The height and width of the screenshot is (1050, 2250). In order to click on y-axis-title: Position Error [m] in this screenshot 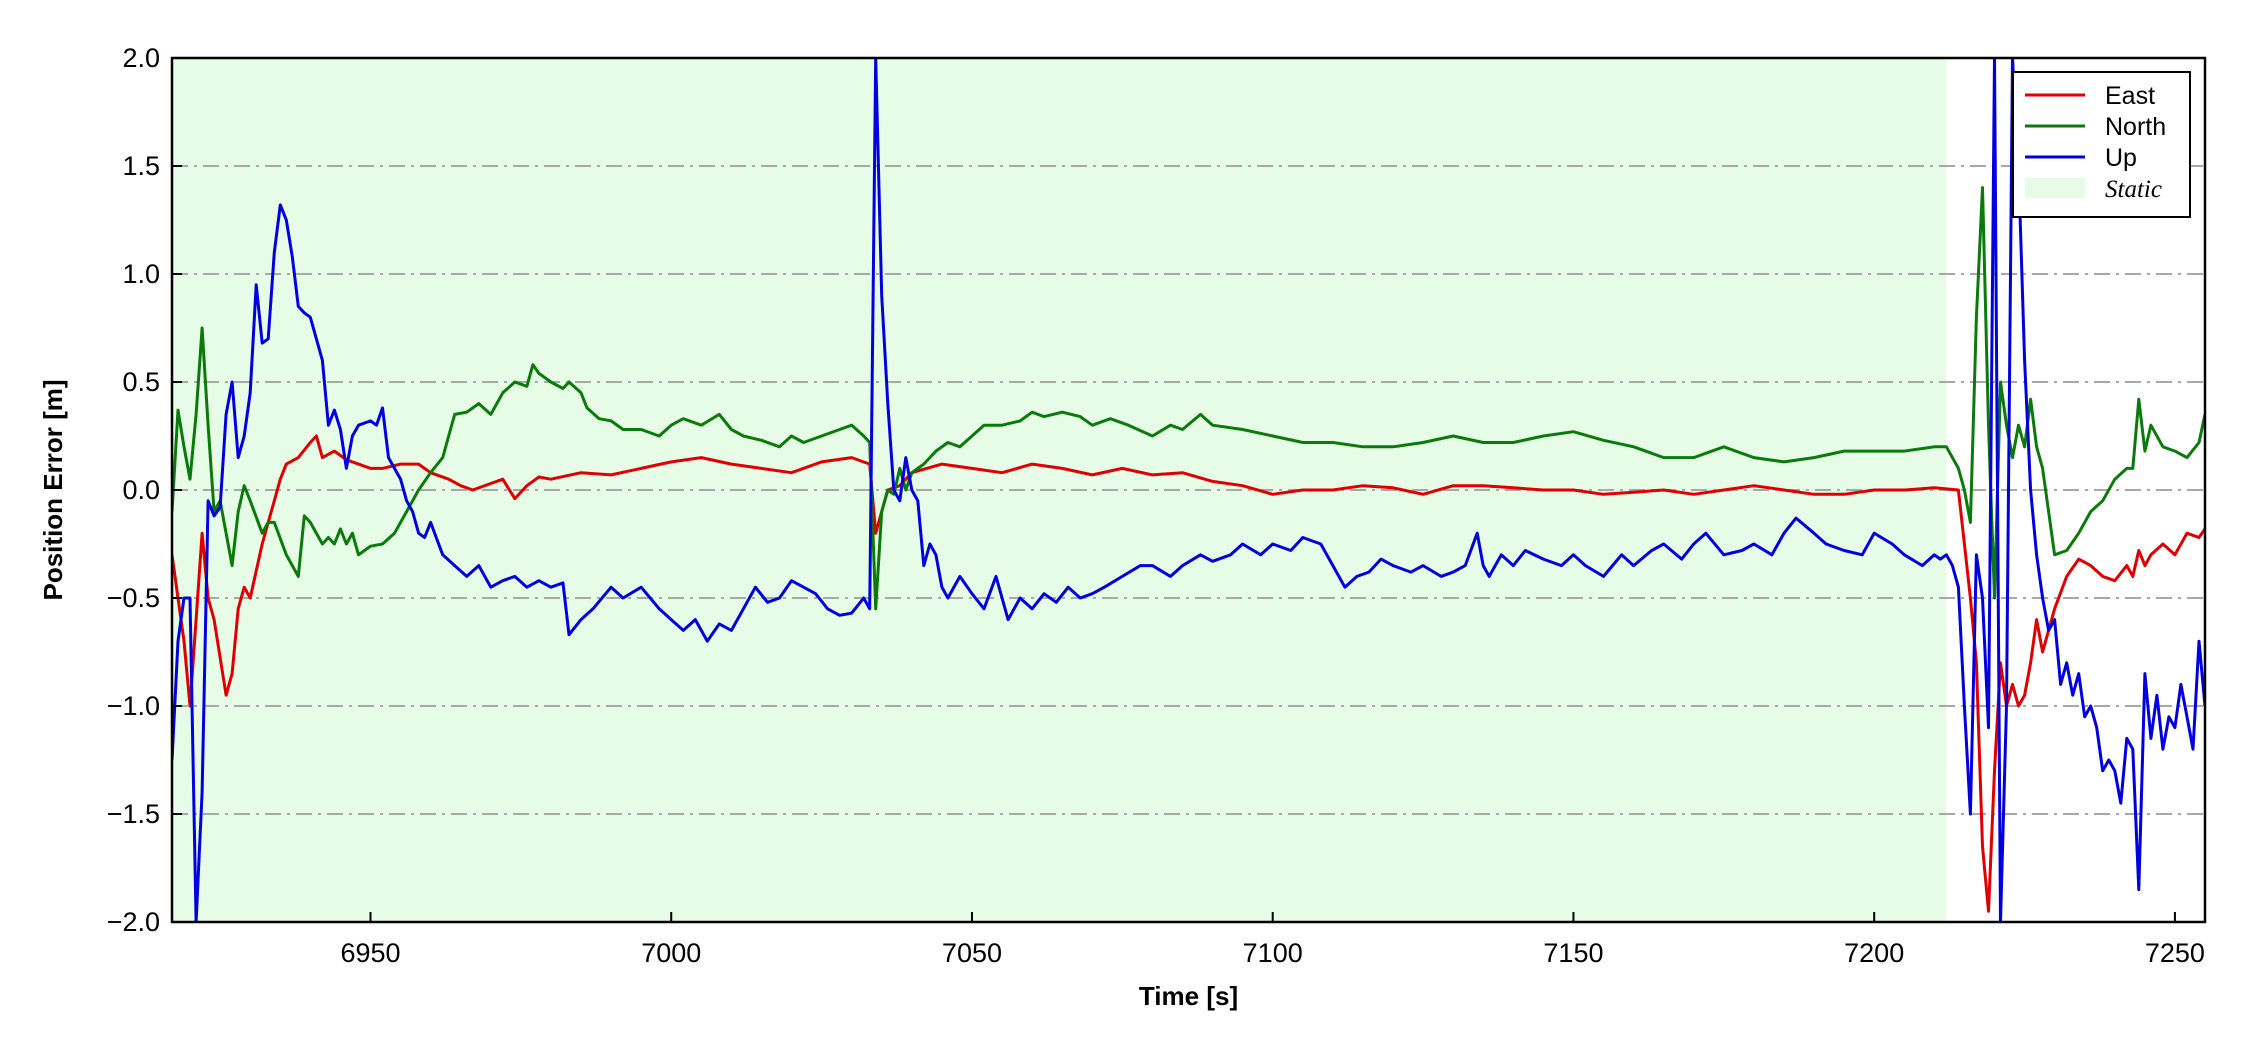, I will do `click(53, 489)`.